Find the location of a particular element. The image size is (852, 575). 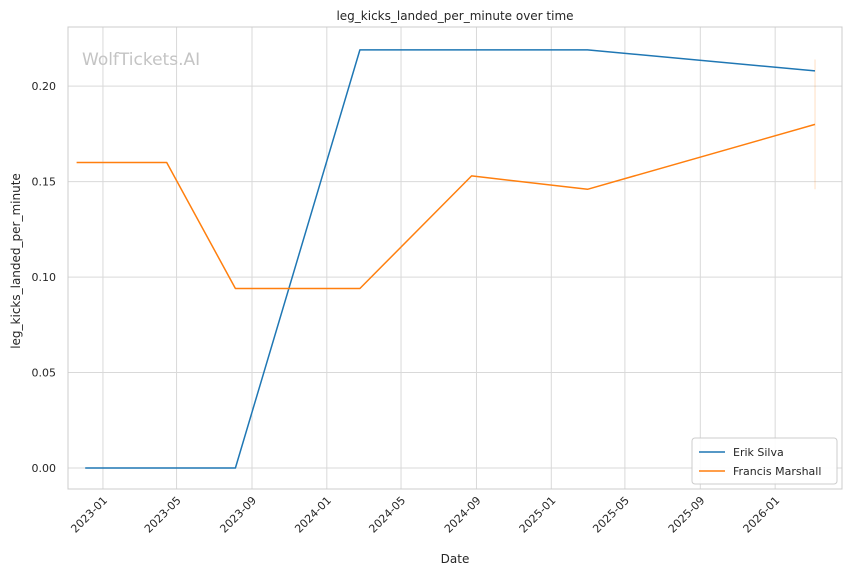

legend-box is located at coordinates (764, 461).